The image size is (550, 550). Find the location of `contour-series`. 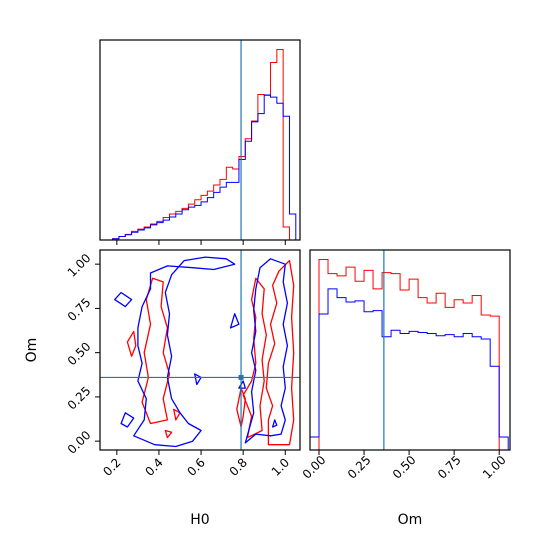

contour-series is located at coordinates (204, 352).